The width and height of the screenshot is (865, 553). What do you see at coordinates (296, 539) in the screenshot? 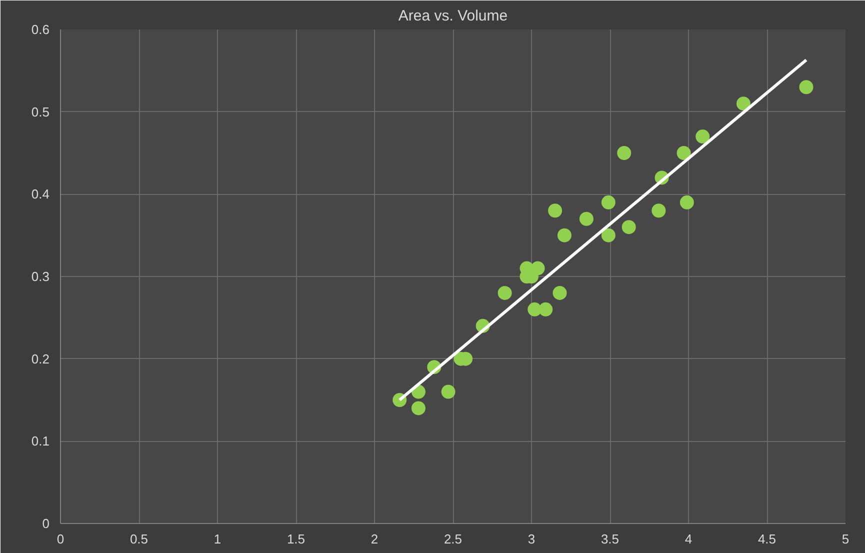
I see `x-tick-label: 1.5` at bounding box center [296, 539].